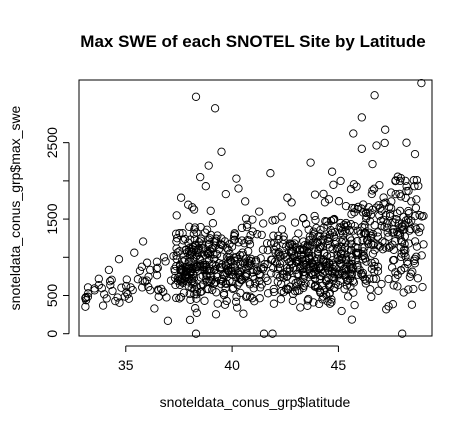 The width and height of the screenshot is (471, 430). I want to click on x-axis-label: snoteldata_conus_grp$latitude, so click(255, 402).